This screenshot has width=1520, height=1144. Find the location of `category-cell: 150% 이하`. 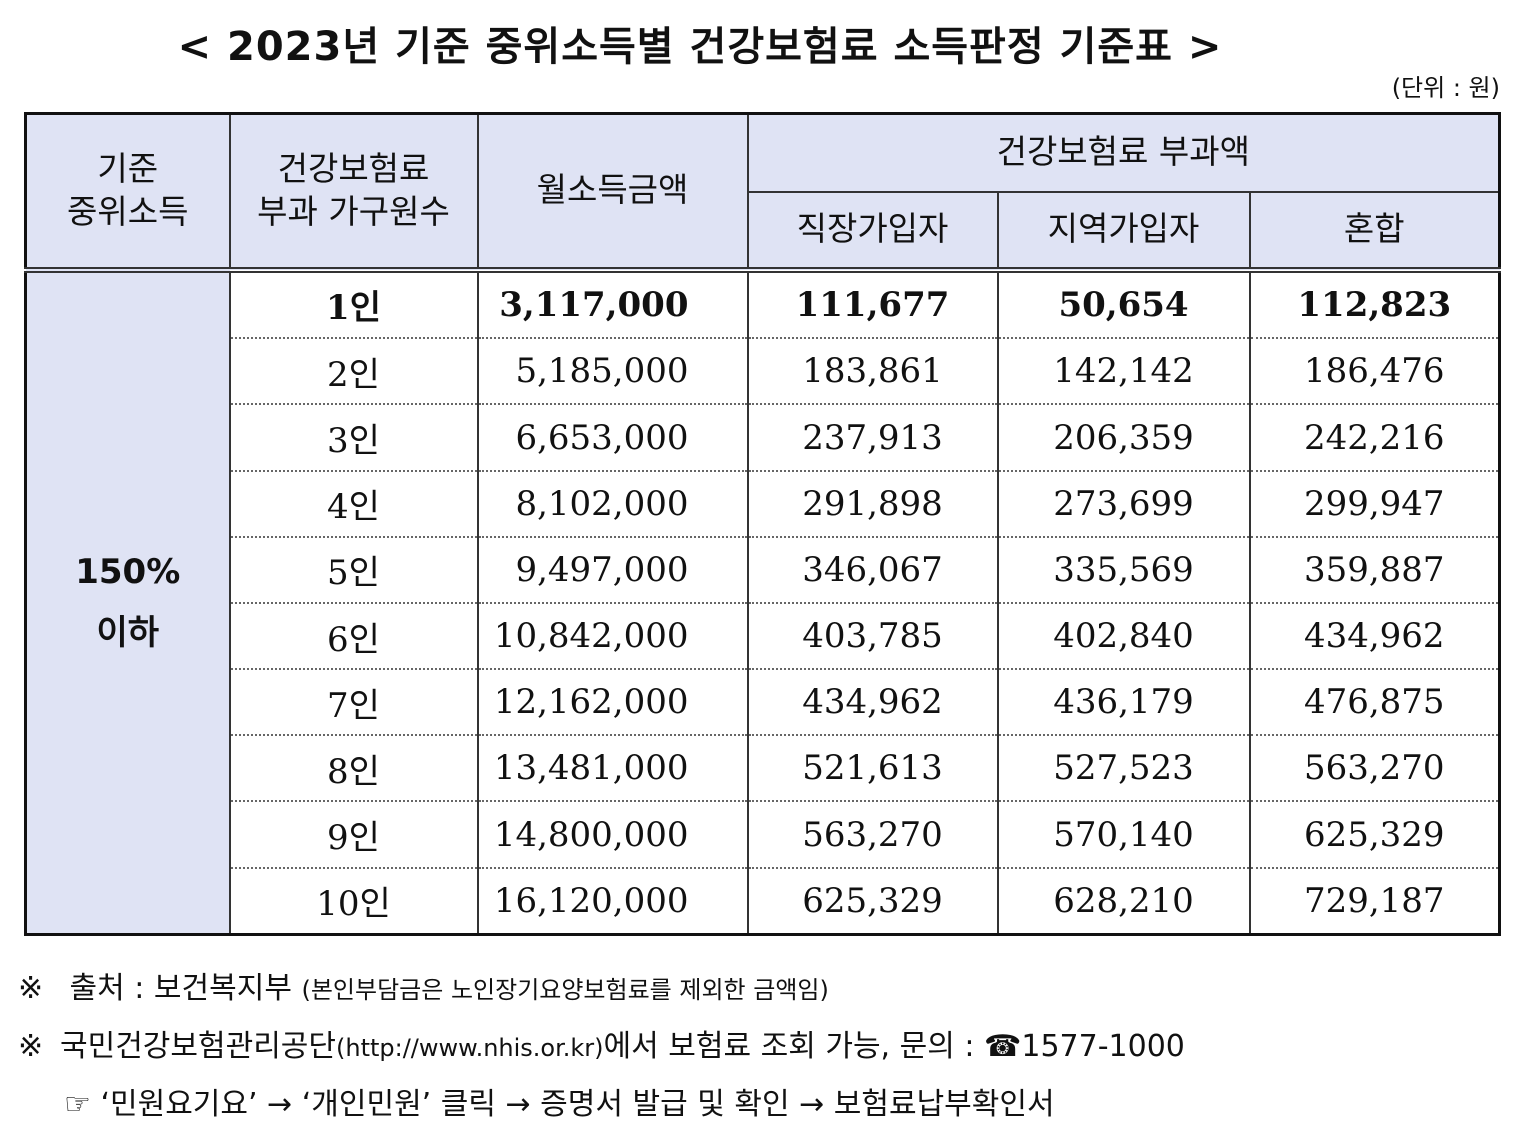

category-cell: 150% 이하 is located at coordinates (127, 602).